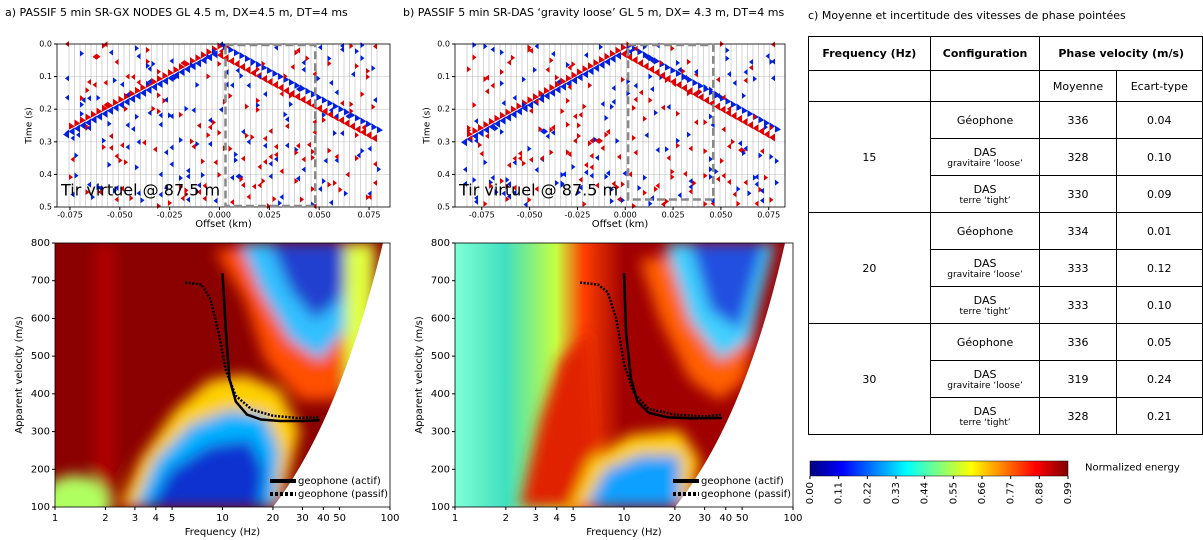 The height and width of the screenshot is (540, 1203). What do you see at coordinates (1078, 416) in the screenshot?
I see `mean-cell: 328` at bounding box center [1078, 416].